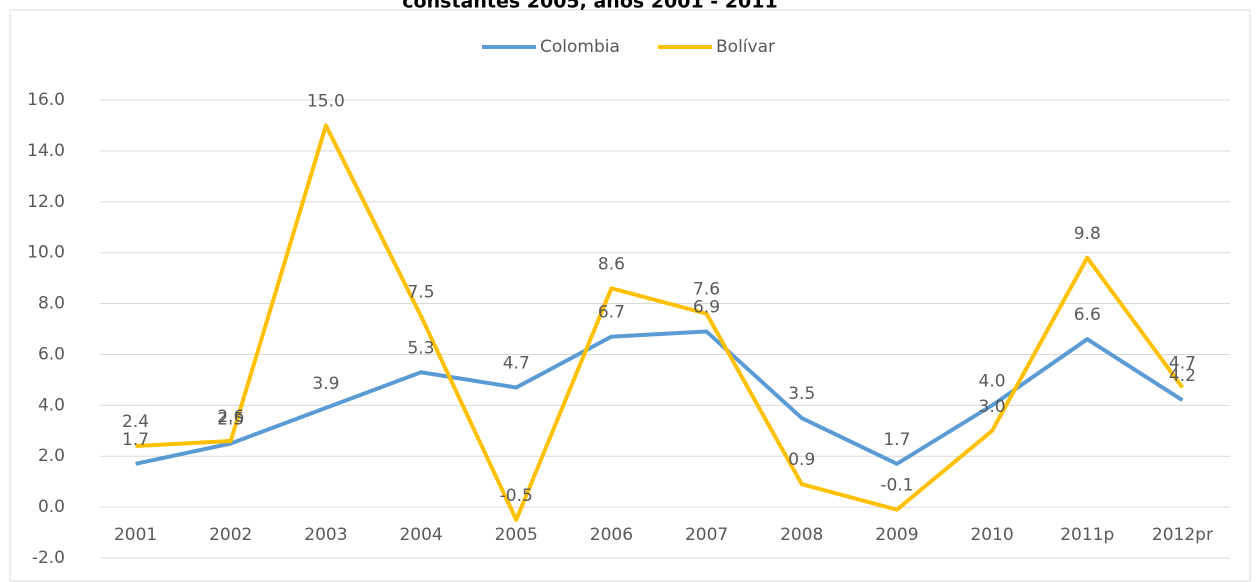  Describe the element at coordinates (420, 535) in the screenshot. I see `x-tick-label: 2004` at that location.